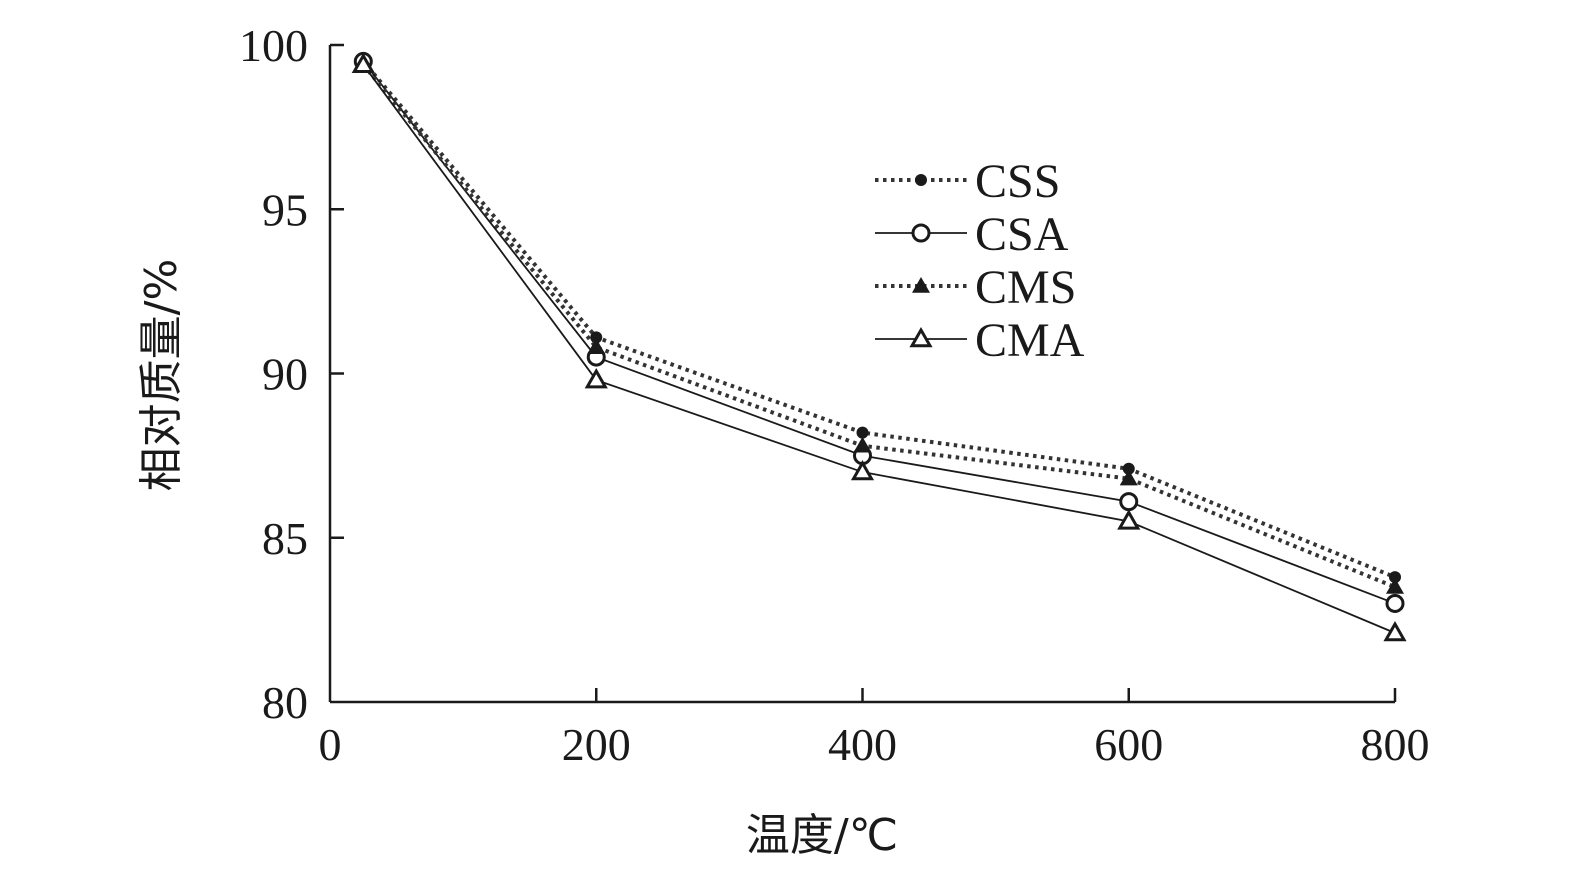 The image size is (1575, 886). What do you see at coordinates (285, 374) in the screenshot?
I see `y-tick-label: 90` at bounding box center [285, 374].